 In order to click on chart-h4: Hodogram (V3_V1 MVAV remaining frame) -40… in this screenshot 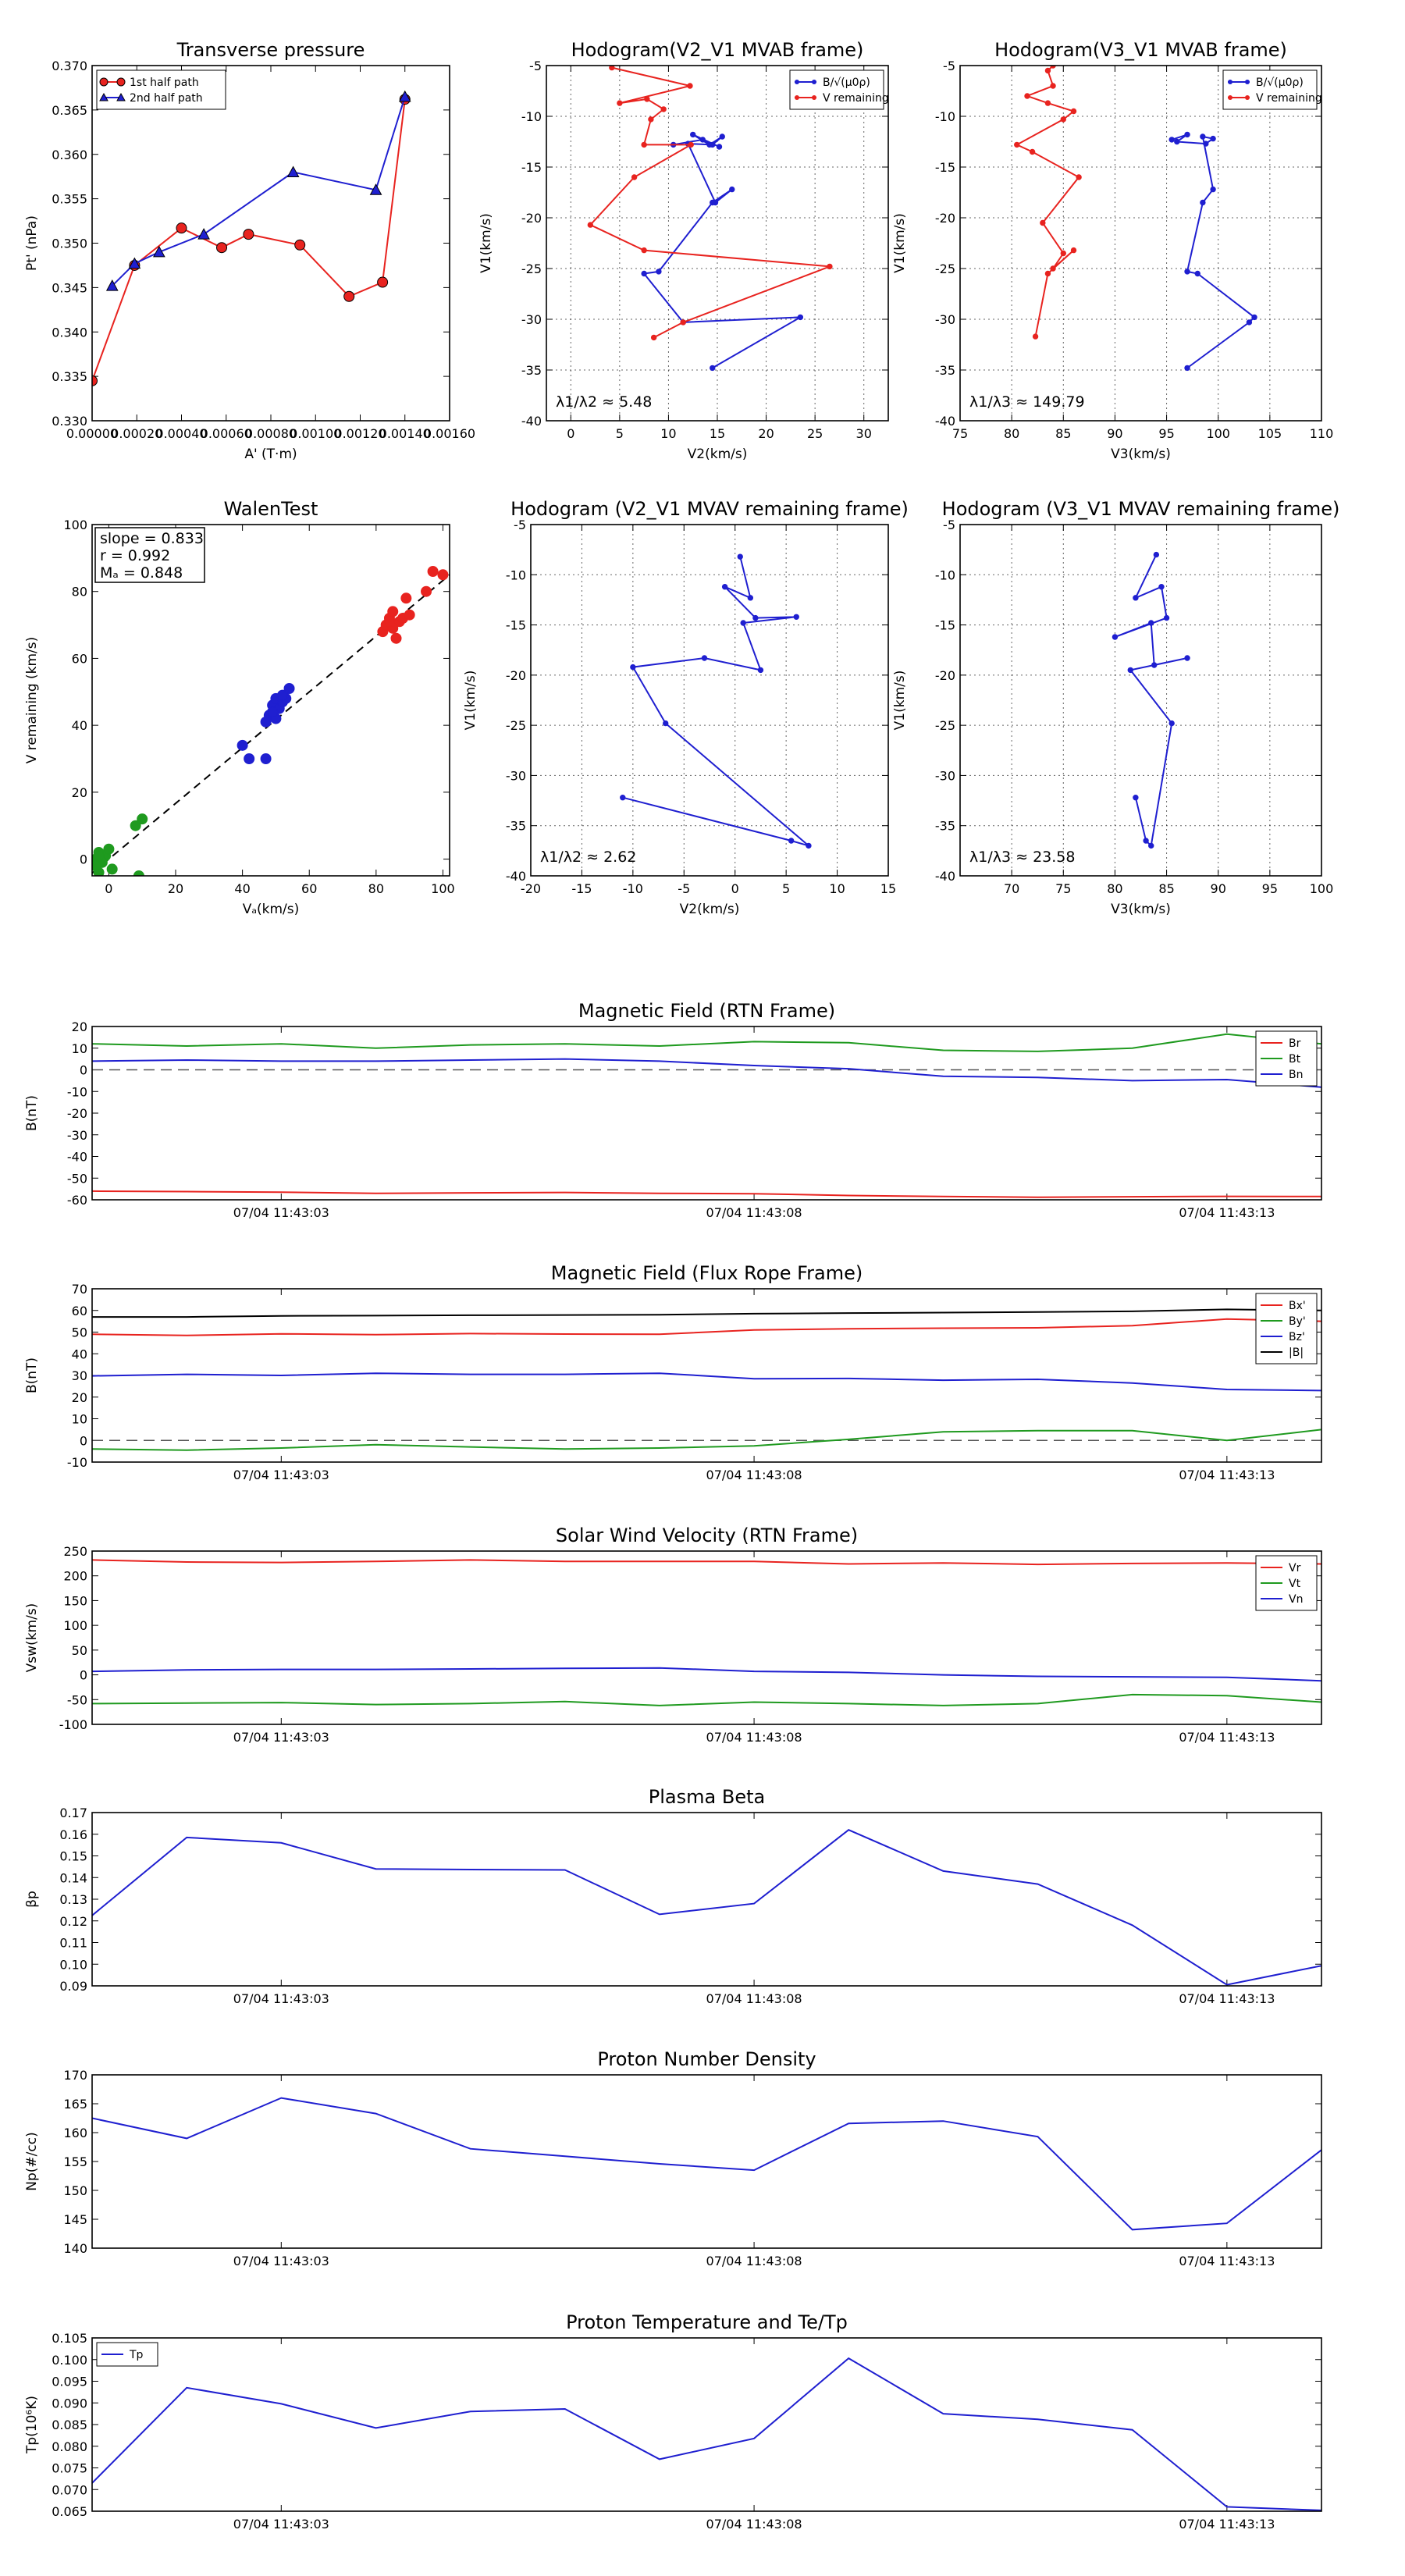, I will do `click(1115, 707)`.